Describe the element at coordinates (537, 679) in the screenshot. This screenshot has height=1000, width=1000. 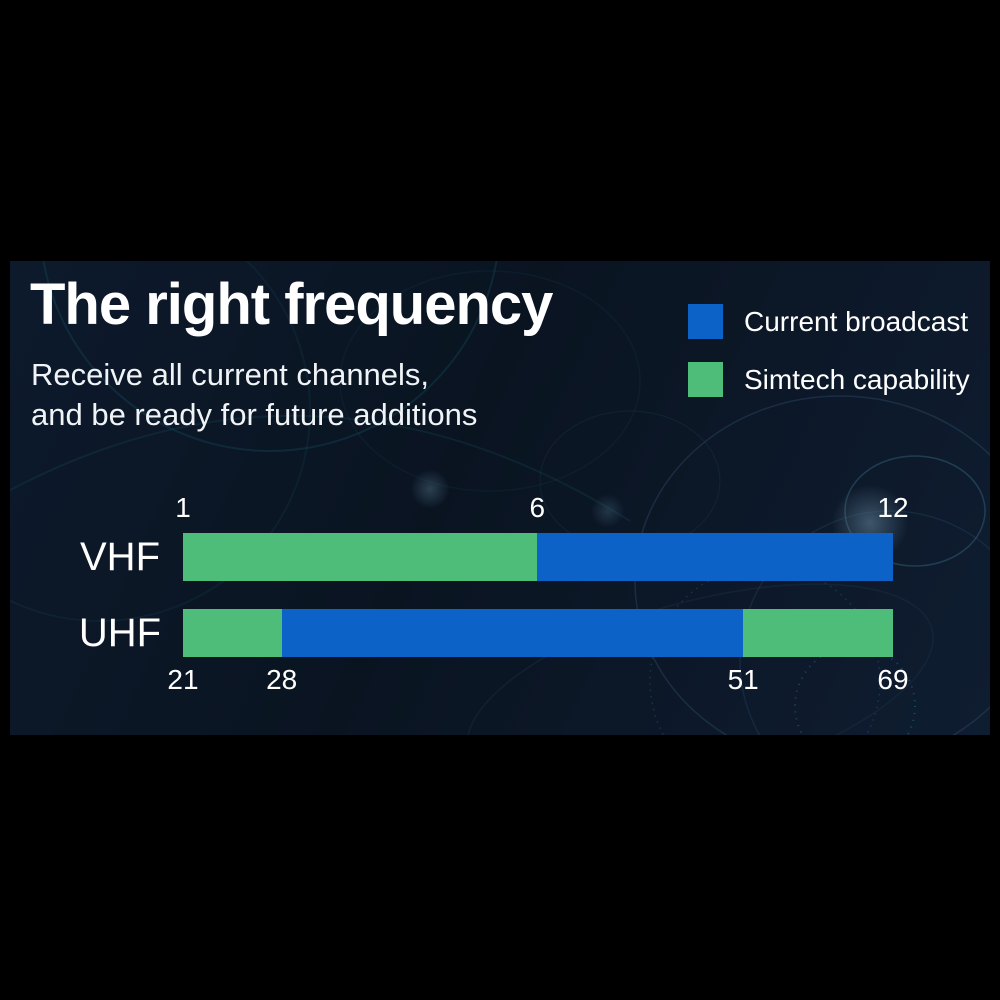
I see `uhf-tick-row: 21 28 51 69` at that location.